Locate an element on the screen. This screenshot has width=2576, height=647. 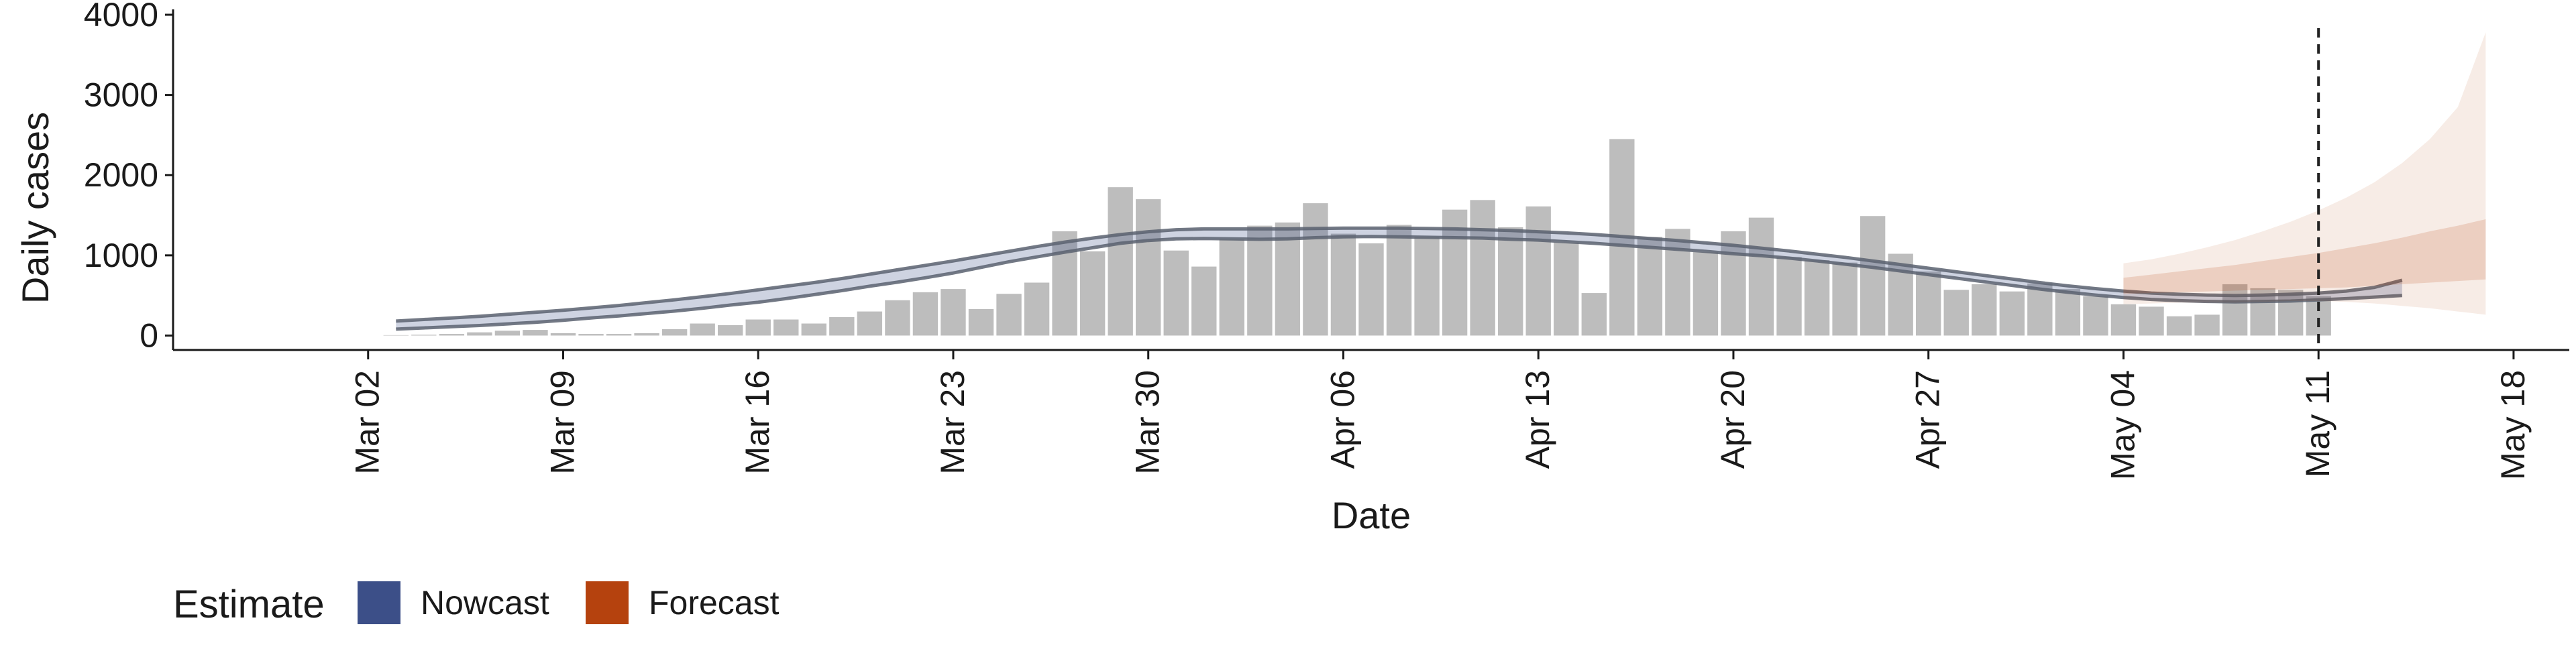
legend-label: Nowcast is located at coordinates (485, 603).